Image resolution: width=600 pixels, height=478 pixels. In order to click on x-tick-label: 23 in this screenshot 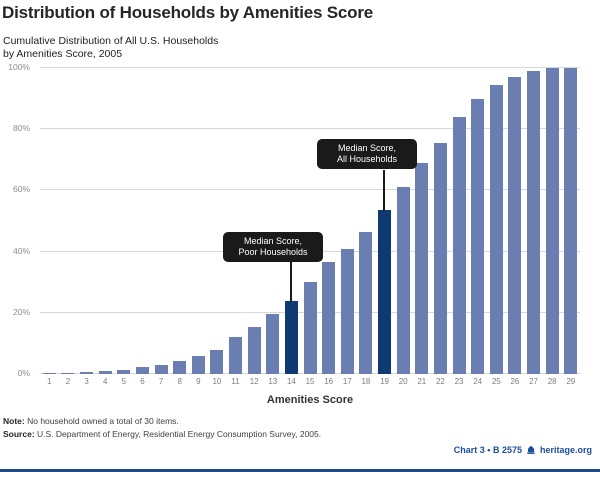, I will do `click(459, 381)`.